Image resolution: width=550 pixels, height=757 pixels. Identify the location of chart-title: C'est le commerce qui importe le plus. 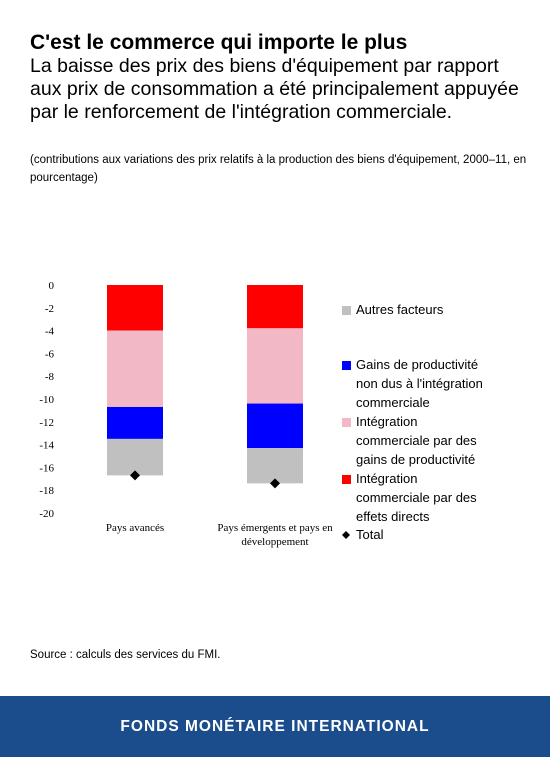
(219, 42).